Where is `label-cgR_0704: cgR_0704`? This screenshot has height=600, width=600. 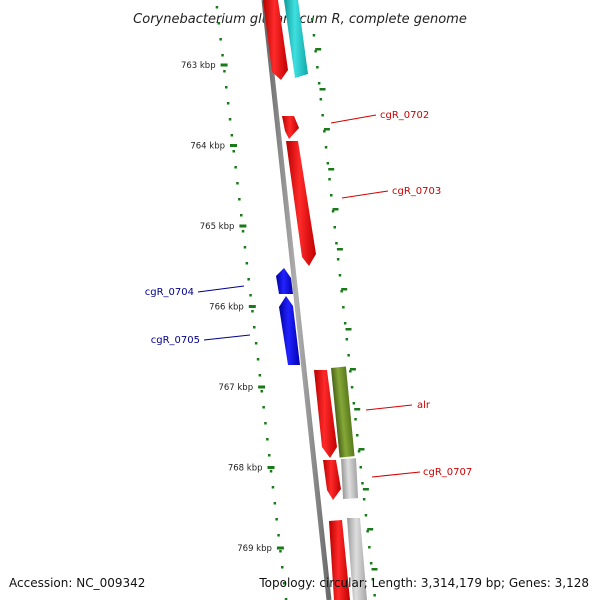 label-cgR_0704: cgR_0704 is located at coordinates (169, 292).